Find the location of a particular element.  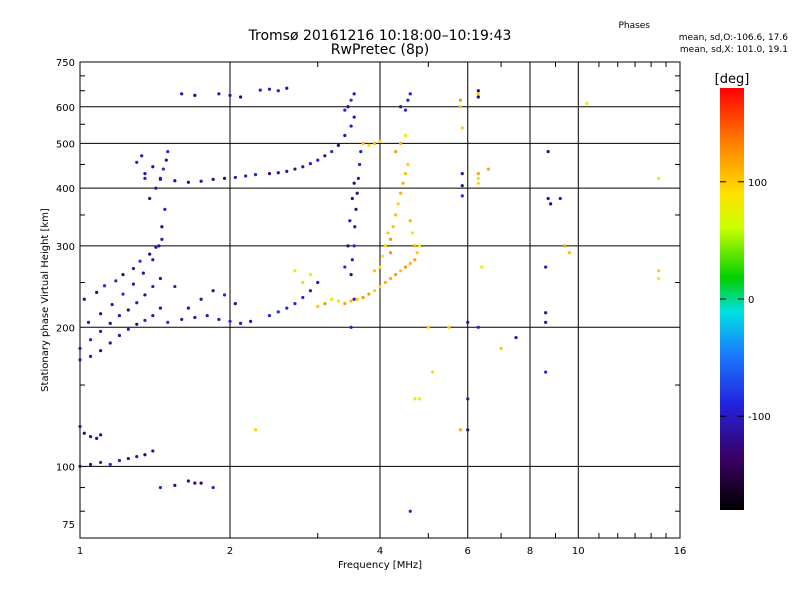

x-tick-label: 2 is located at coordinates (230, 551).